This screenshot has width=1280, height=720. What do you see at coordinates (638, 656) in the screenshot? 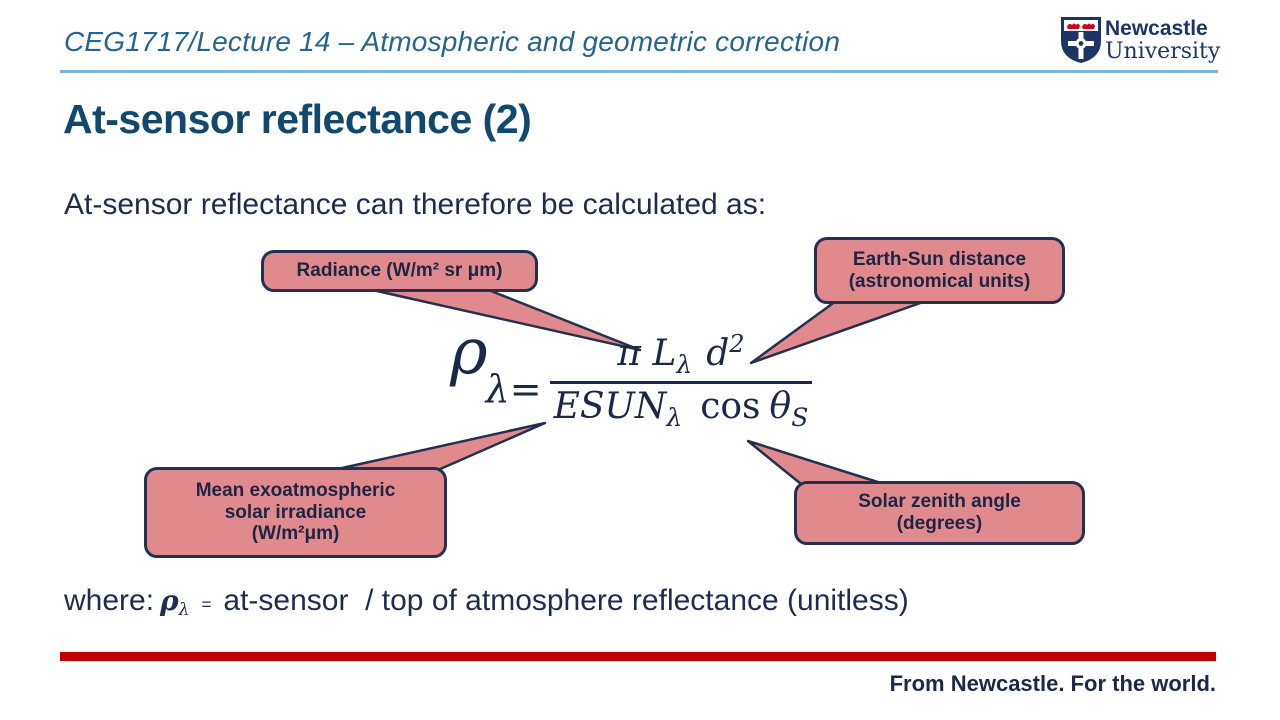
I see `footer-accent-bar` at bounding box center [638, 656].